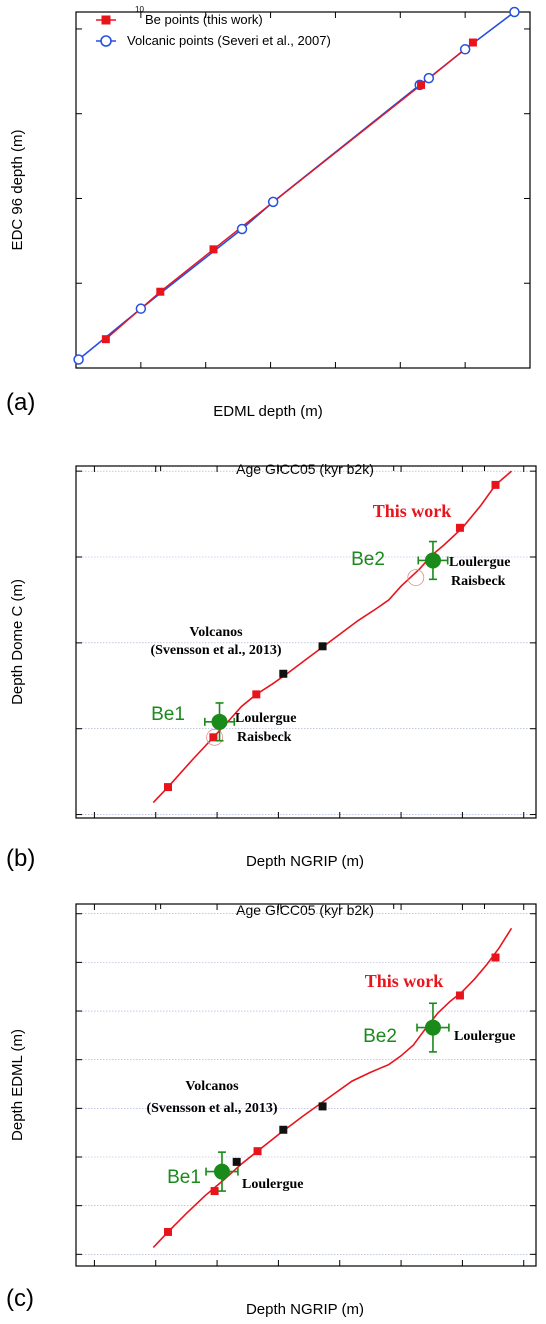 The width and height of the screenshot is (546, 1324). I want to click on legend-label-volcanic: Volcanic points (Severi et al., 2007), so click(229, 40).